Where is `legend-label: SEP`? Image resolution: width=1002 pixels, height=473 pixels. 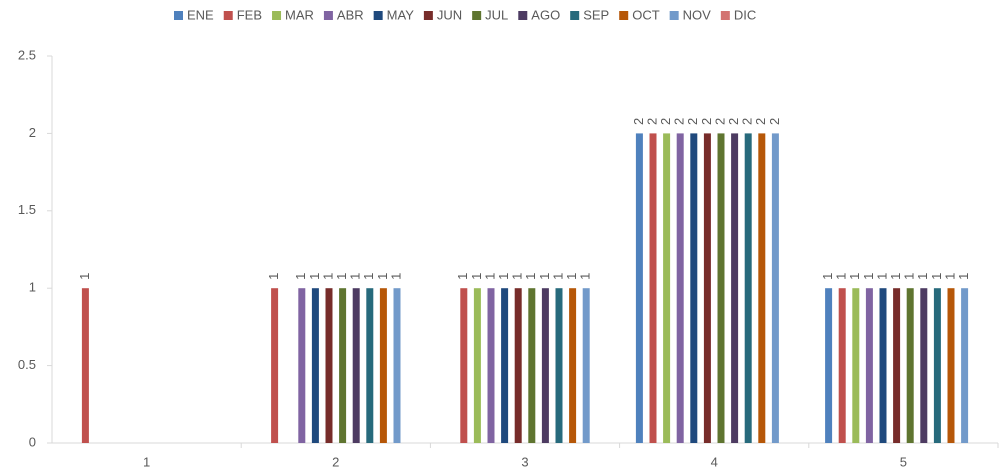
legend-label: SEP is located at coordinates (596, 14).